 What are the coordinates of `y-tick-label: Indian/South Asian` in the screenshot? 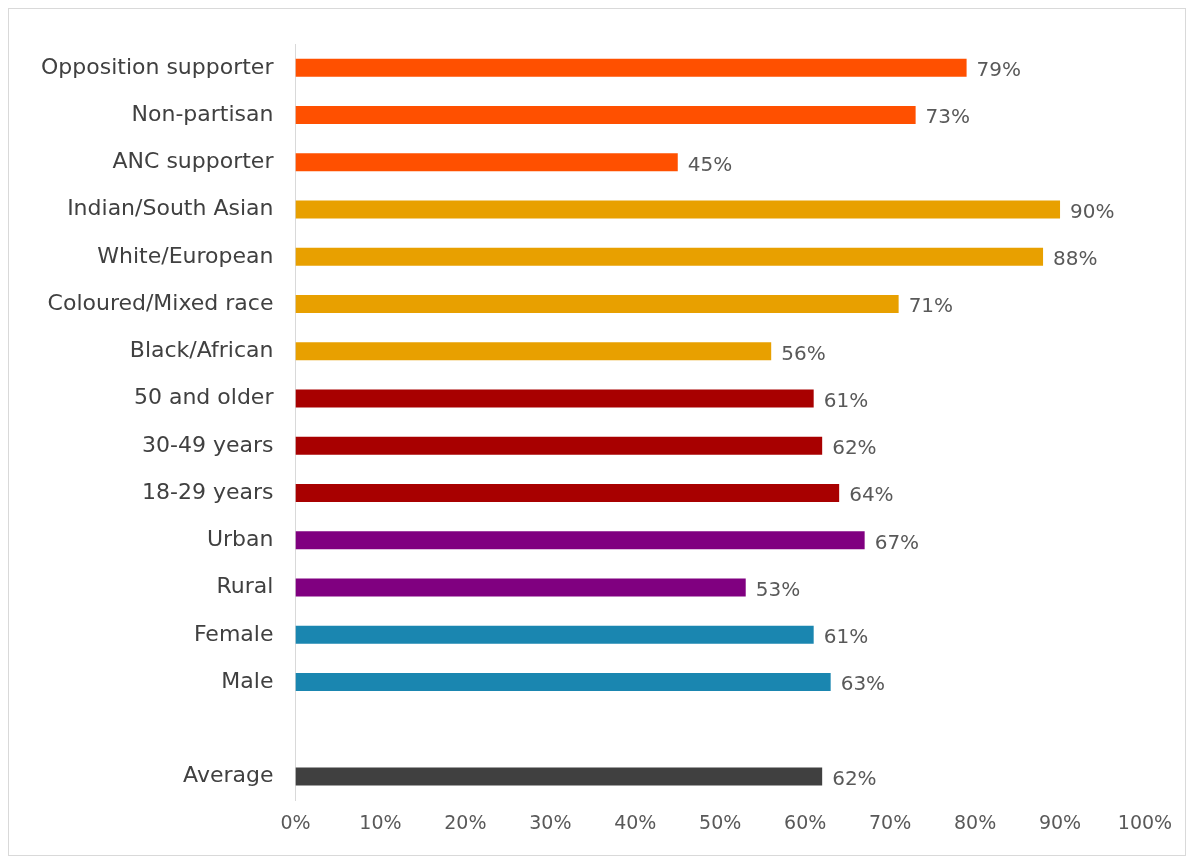 It's located at (170, 208).